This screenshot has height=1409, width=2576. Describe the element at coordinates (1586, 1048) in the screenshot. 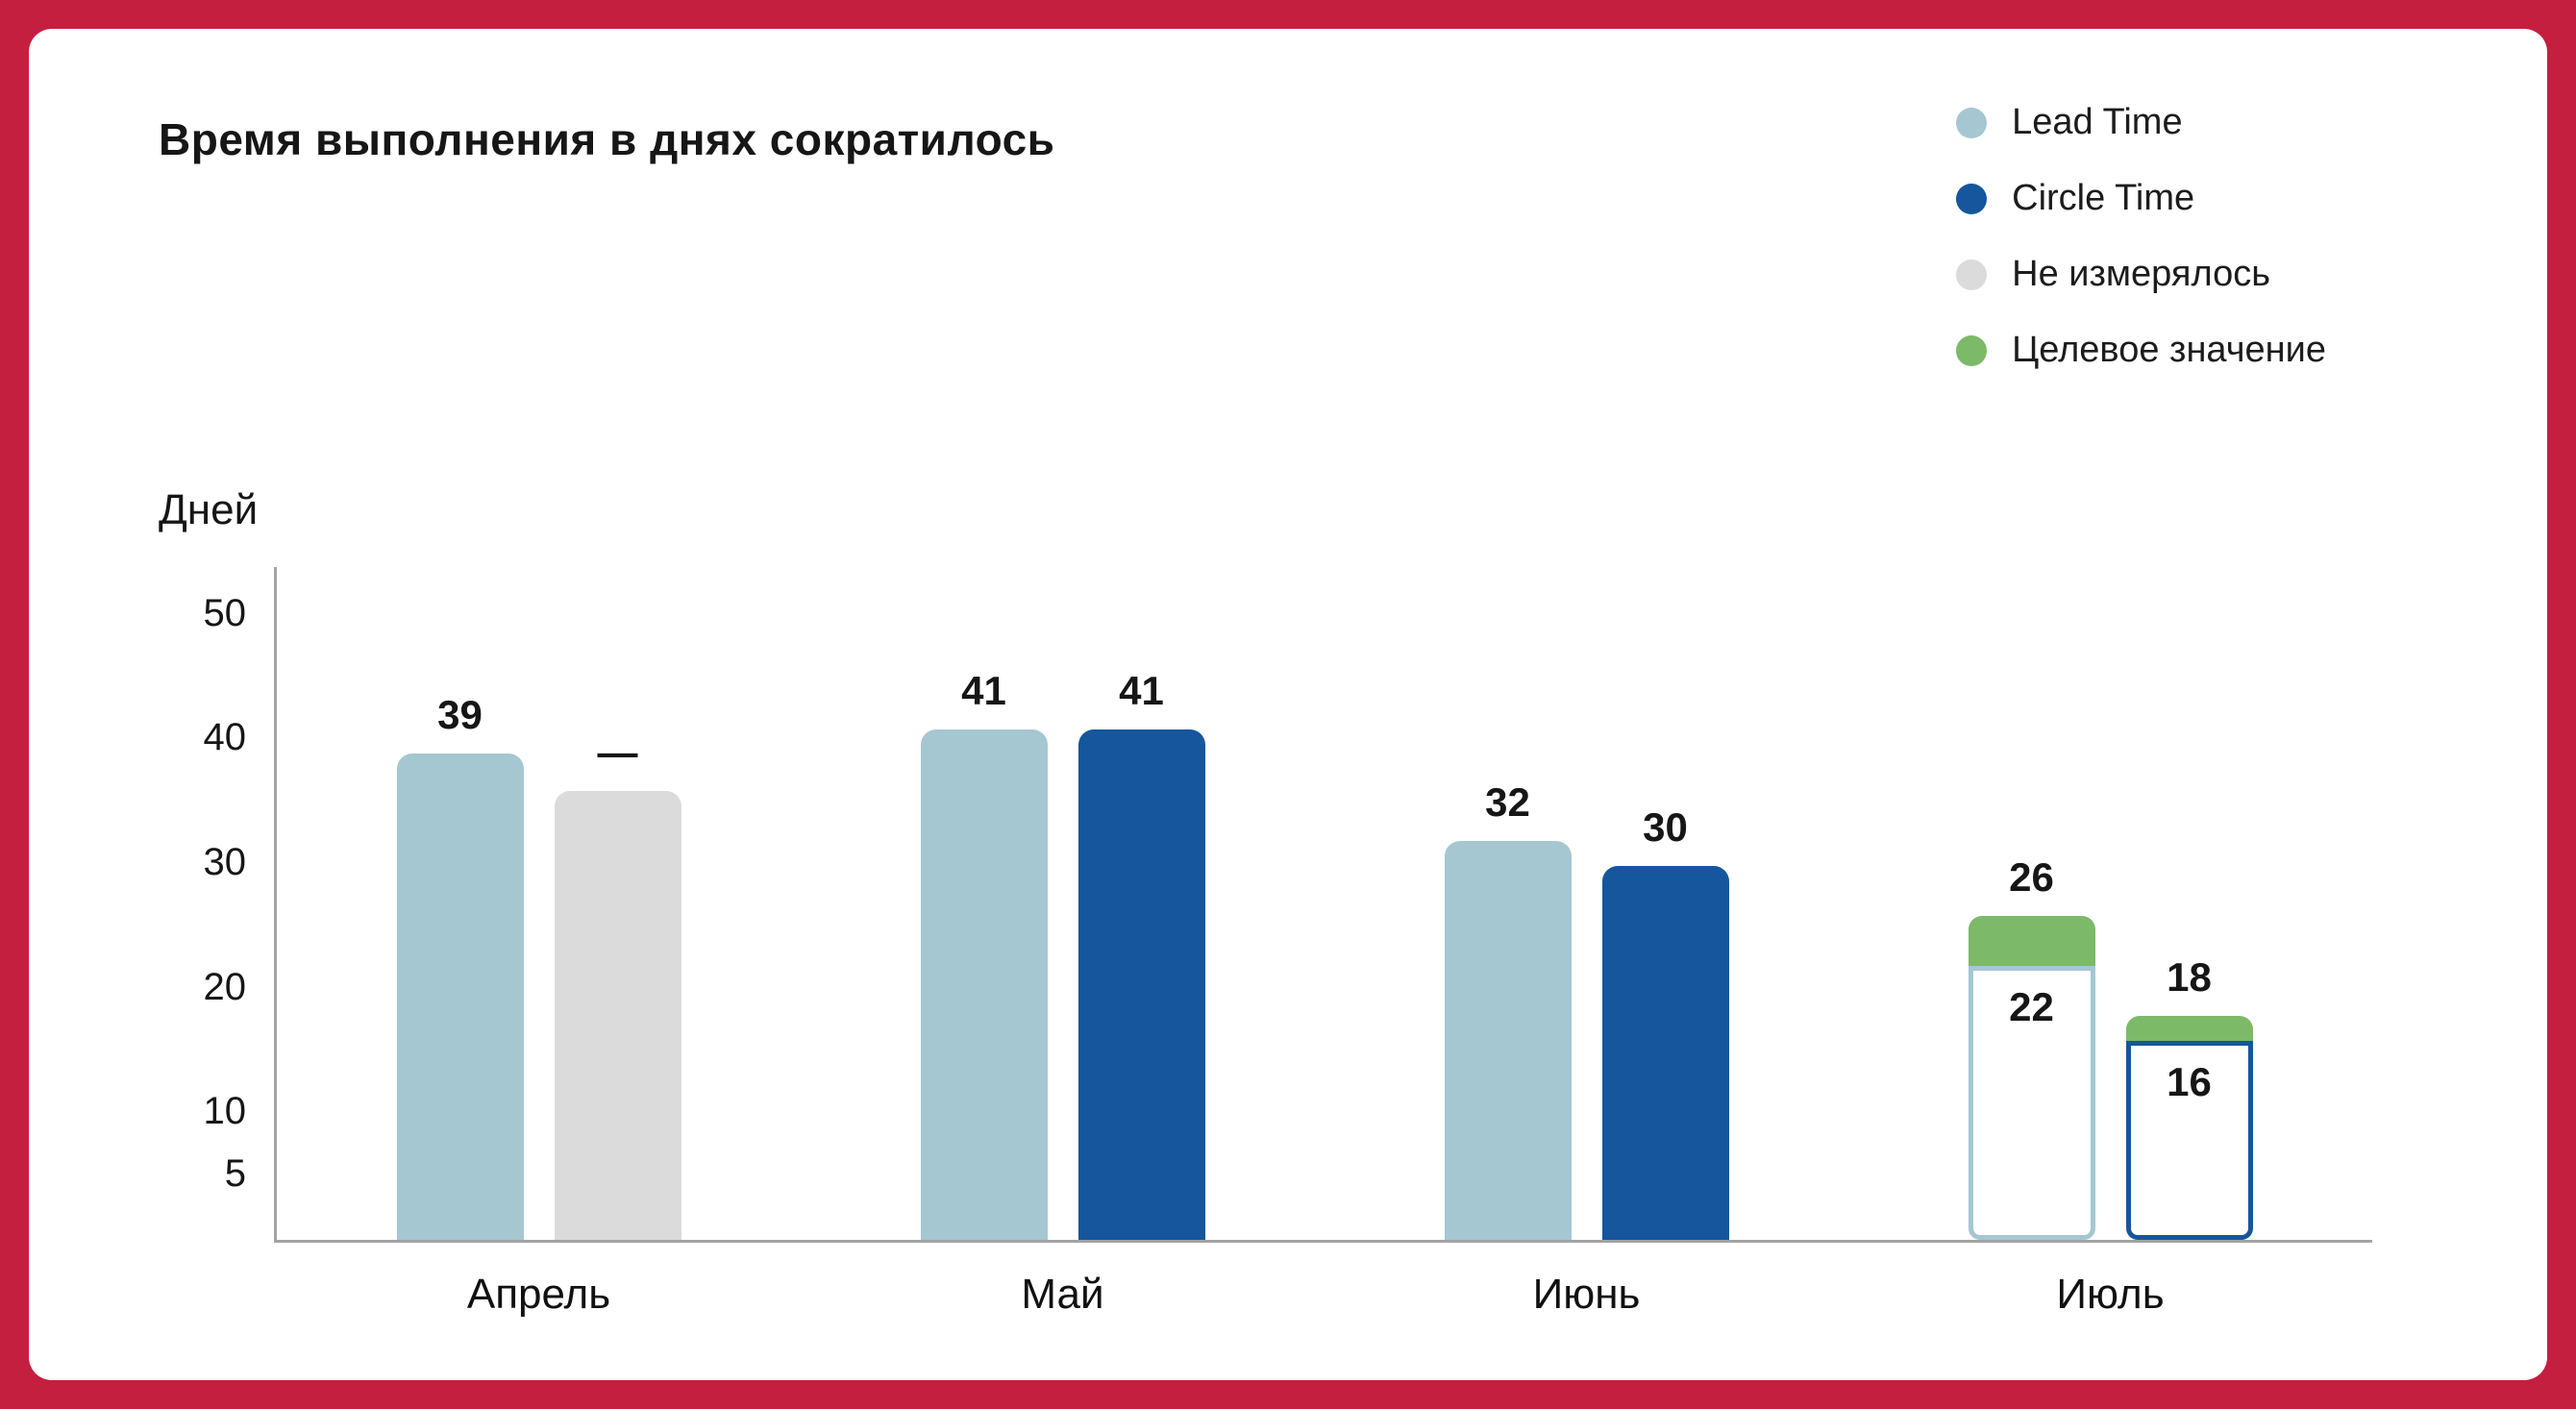

I see `bar-group-июнь: 32 30 Июнь` at that location.